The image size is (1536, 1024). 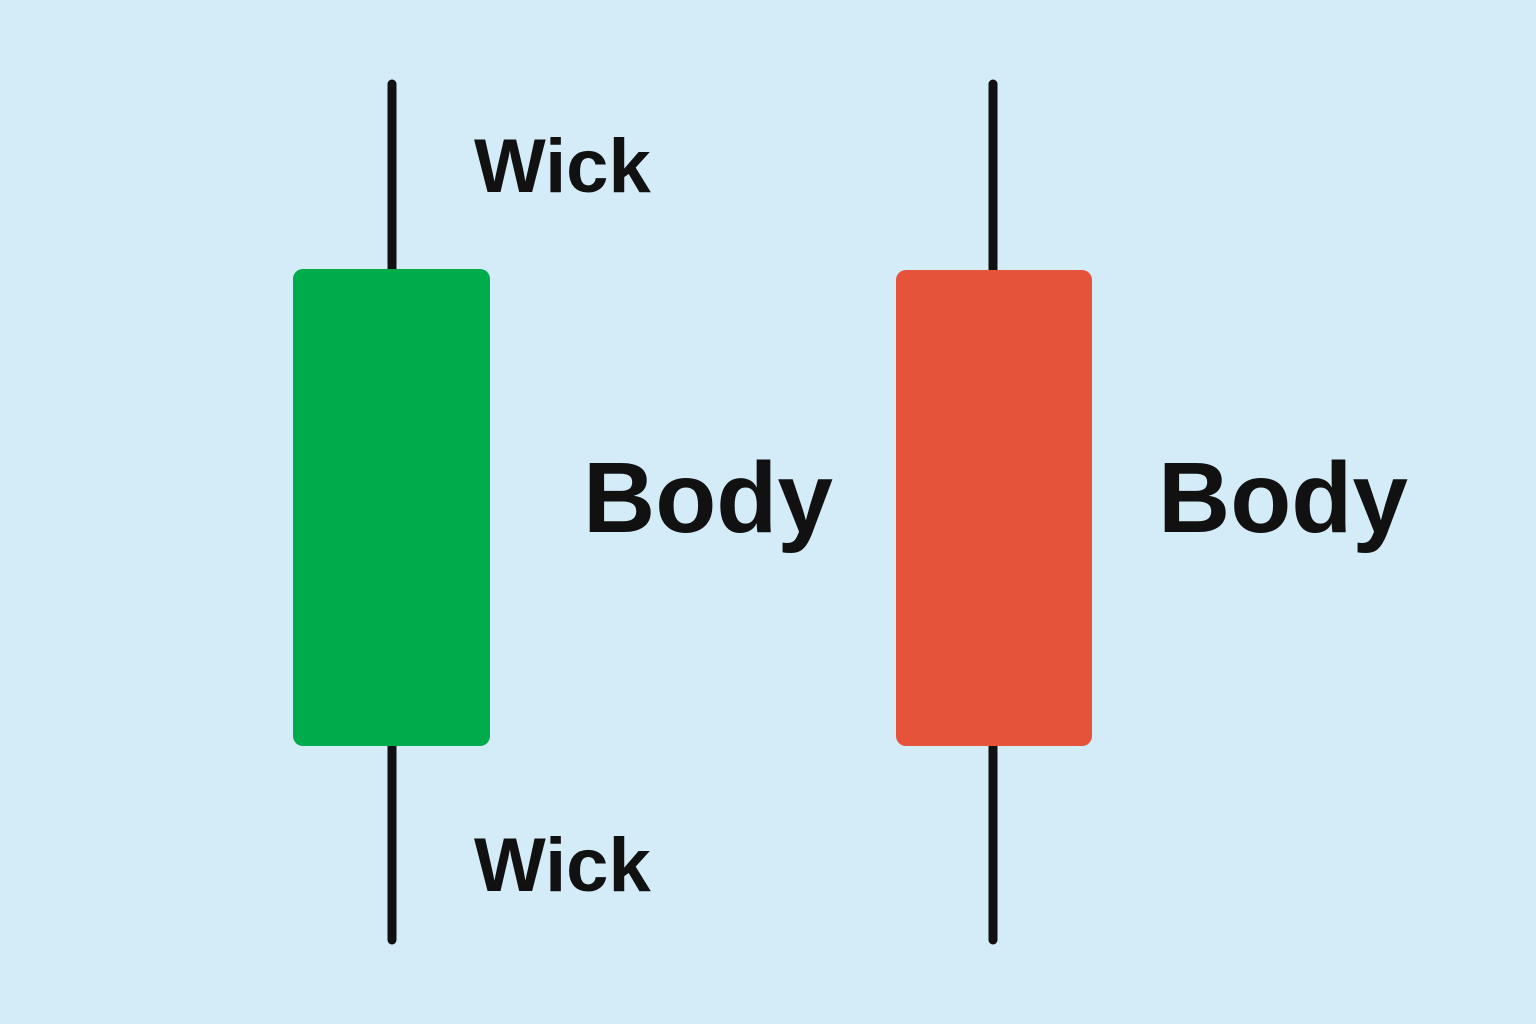 I want to click on red-candlestick, so click(x=994, y=512).